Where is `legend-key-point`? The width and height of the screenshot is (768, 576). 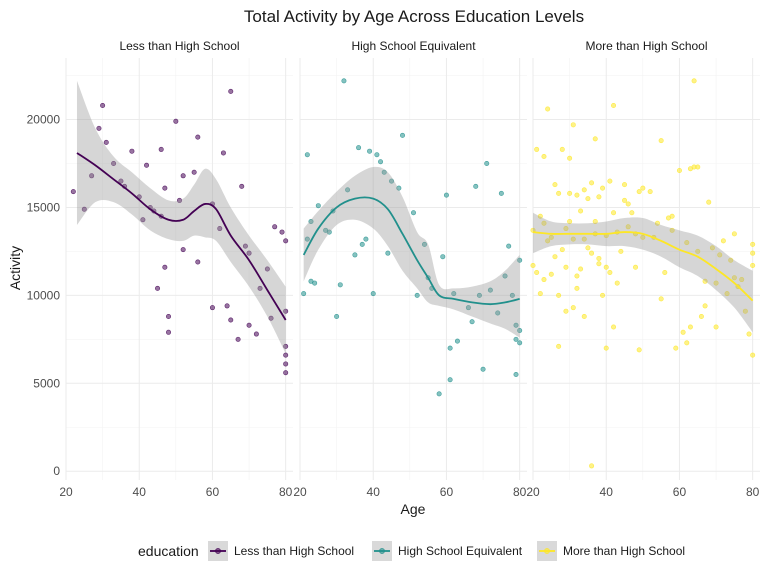
legend-key-point is located at coordinates (547, 551).